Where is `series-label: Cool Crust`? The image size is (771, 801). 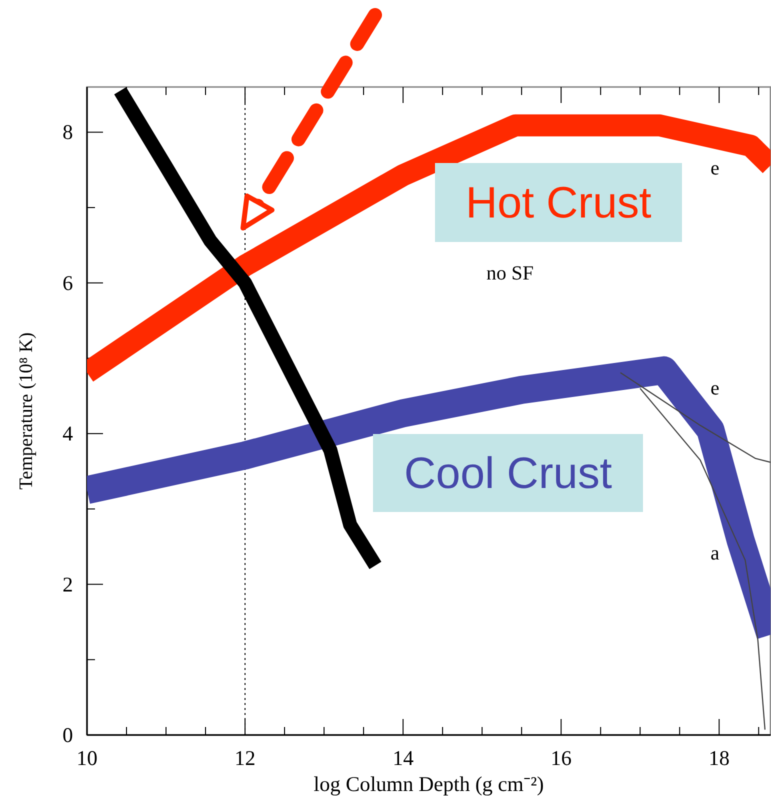
series-label: Cool Crust is located at coordinates (508, 473).